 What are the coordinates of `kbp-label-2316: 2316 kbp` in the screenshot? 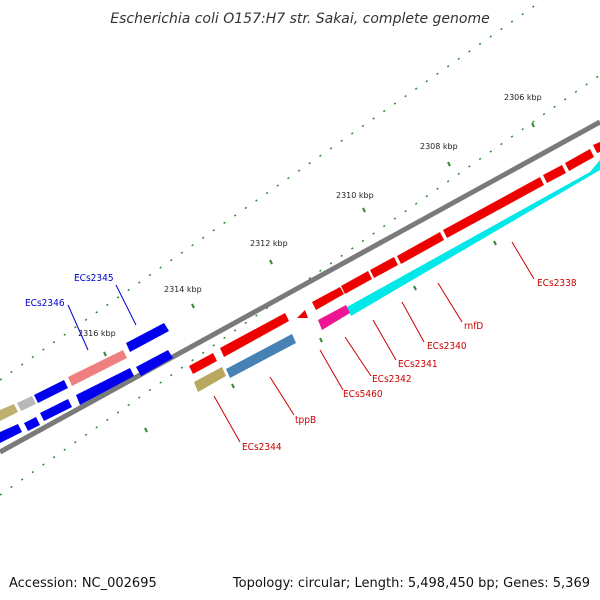 It's located at (97, 333).